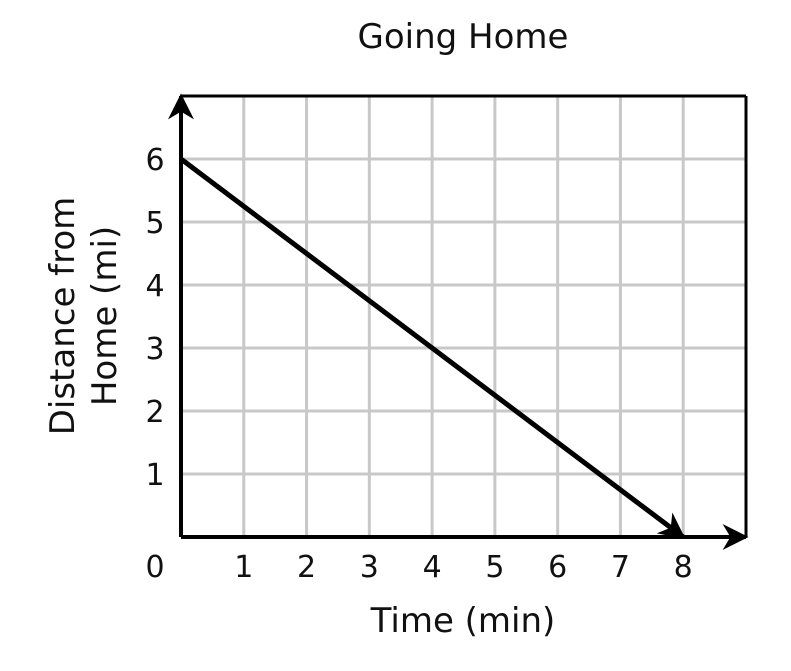 The width and height of the screenshot is (791, 671). I want to click on y-axis-label-line-1: Distance from, so click(63, 316).